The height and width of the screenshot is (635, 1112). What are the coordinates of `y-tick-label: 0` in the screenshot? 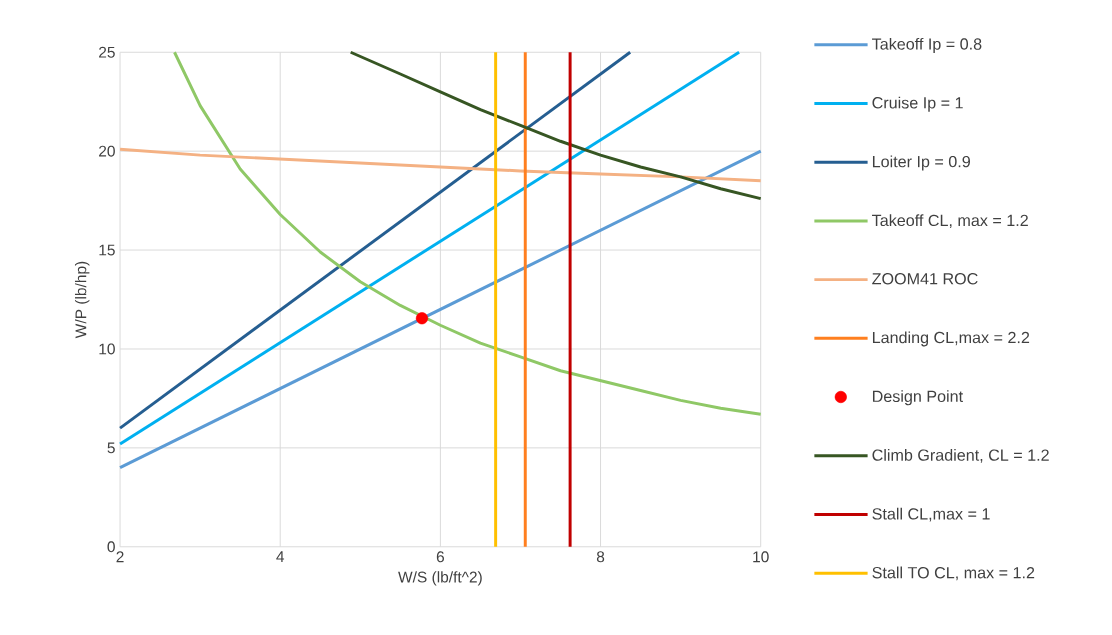 It's located at (111, 547).